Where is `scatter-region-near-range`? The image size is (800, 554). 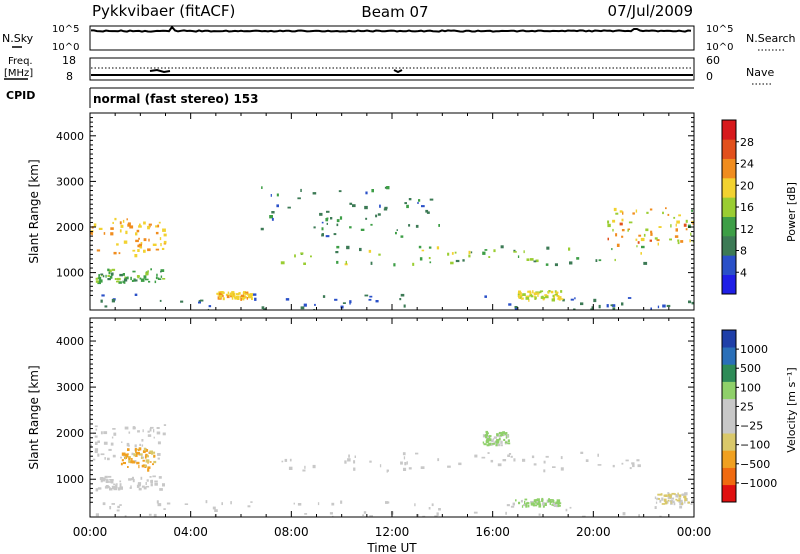 scatter-region-near-range is located at coordinates (389, 508).